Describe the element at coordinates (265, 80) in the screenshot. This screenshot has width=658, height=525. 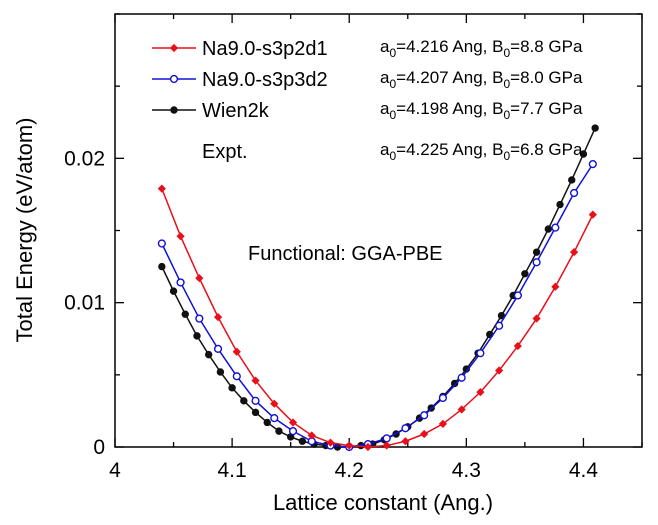
I see `legend-label: Na9.0-s3p3d2` at that location.